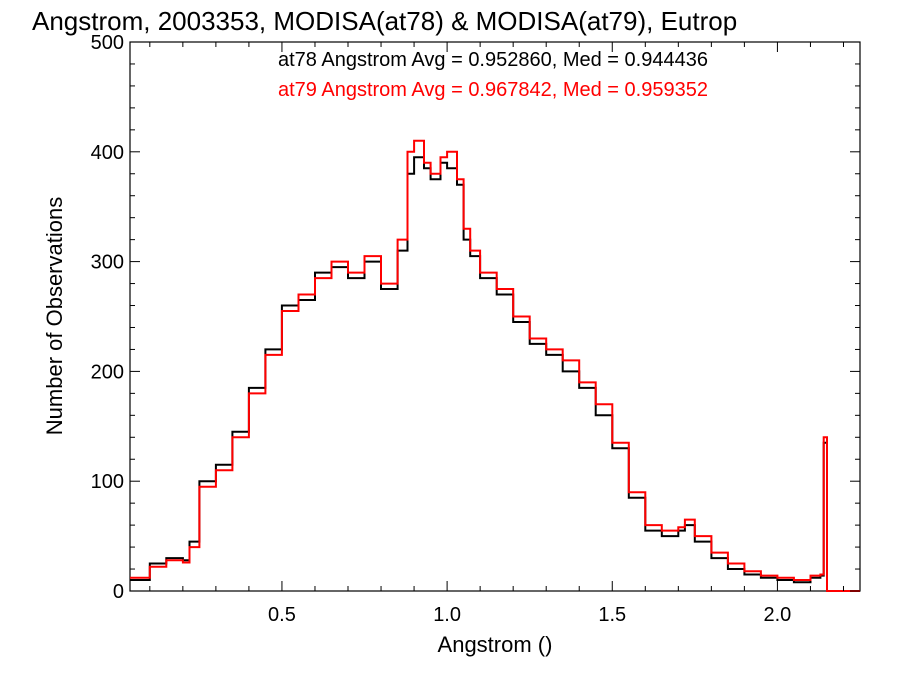  I want to click on x-tick-label: 0.5, so click(282, 615).